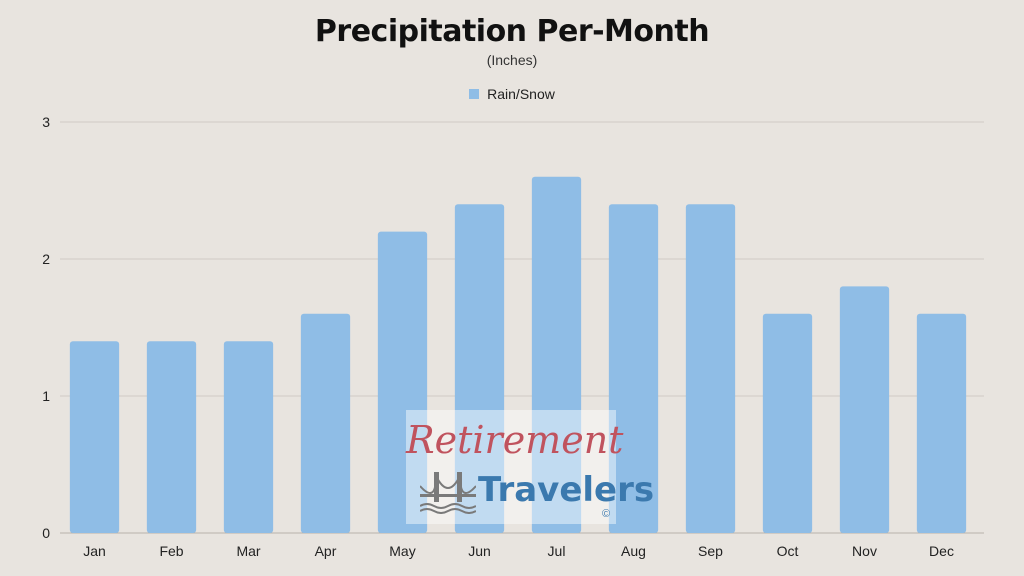 Image resolution: width=1024 pixels, height=576 pixels. What do you see at coordinates (512, 31) in the screenshot?
I see `chart-title: Precipitation Per-Month` at bounding box center [512, 31].